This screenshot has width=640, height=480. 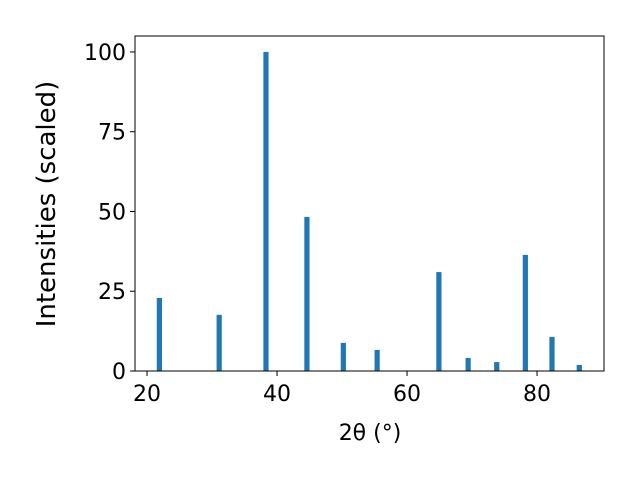 What do you see at coordinates (112, 212) in the screenshot?
I see `y-tick-label: 50` at bounding box center [112, 212].